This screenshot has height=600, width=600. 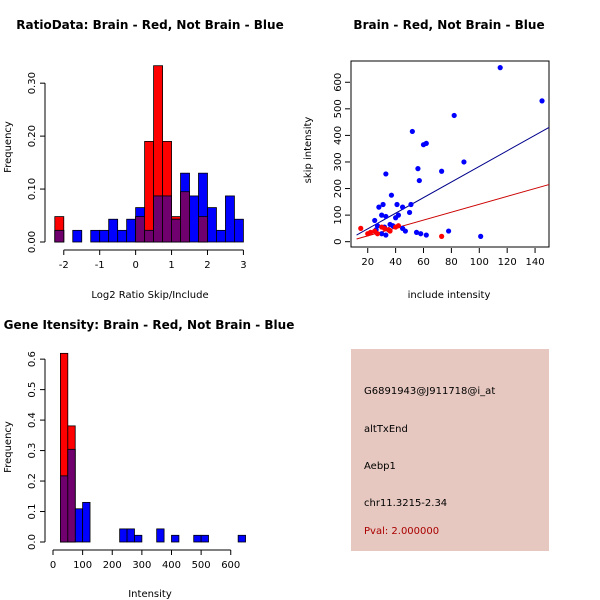 What do you see at coordinates (338, 241) in the screenshot?
I see `scatter-y-tick-label: 0` at bounding box center [338, 241].